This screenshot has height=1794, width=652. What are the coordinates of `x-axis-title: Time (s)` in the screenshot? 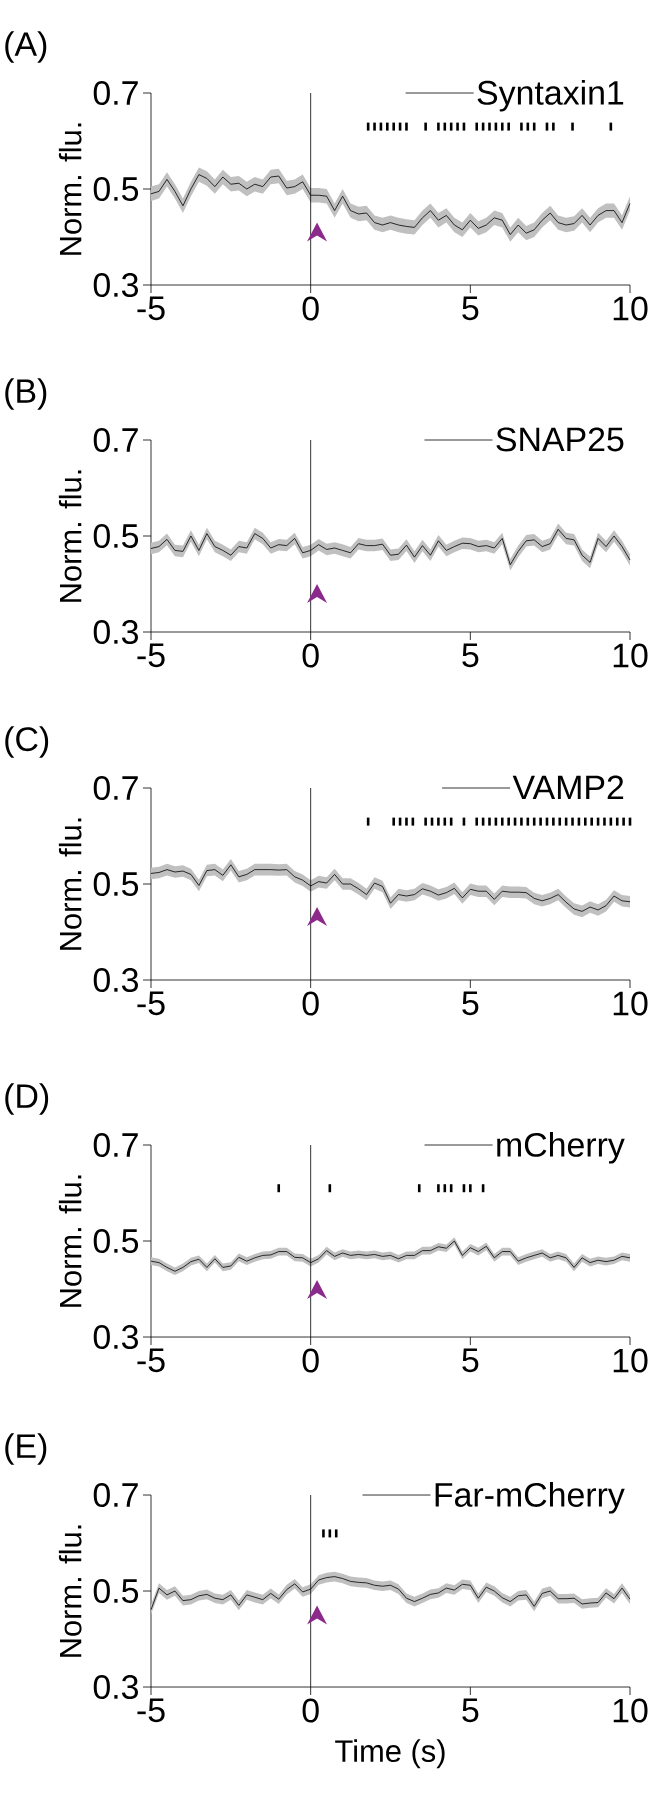 It's located at (390, 1754).